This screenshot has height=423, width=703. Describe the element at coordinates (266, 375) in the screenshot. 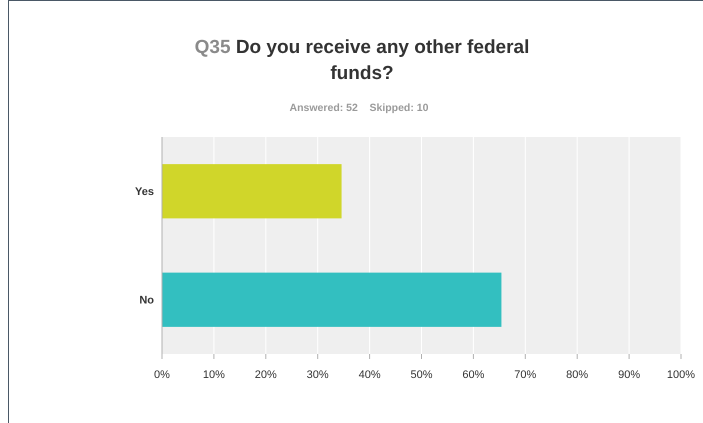

I see `x-tick-label: 20%` at that location.